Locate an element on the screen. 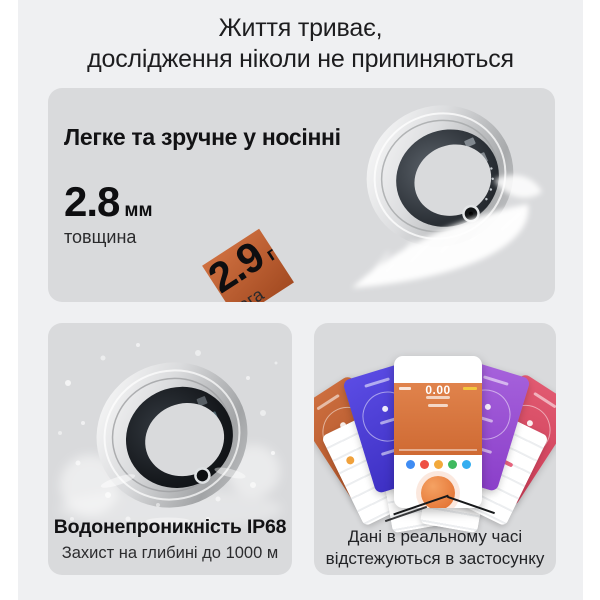 The image size is (600, 600). feather-graphic is located at coordinates (447, 231).